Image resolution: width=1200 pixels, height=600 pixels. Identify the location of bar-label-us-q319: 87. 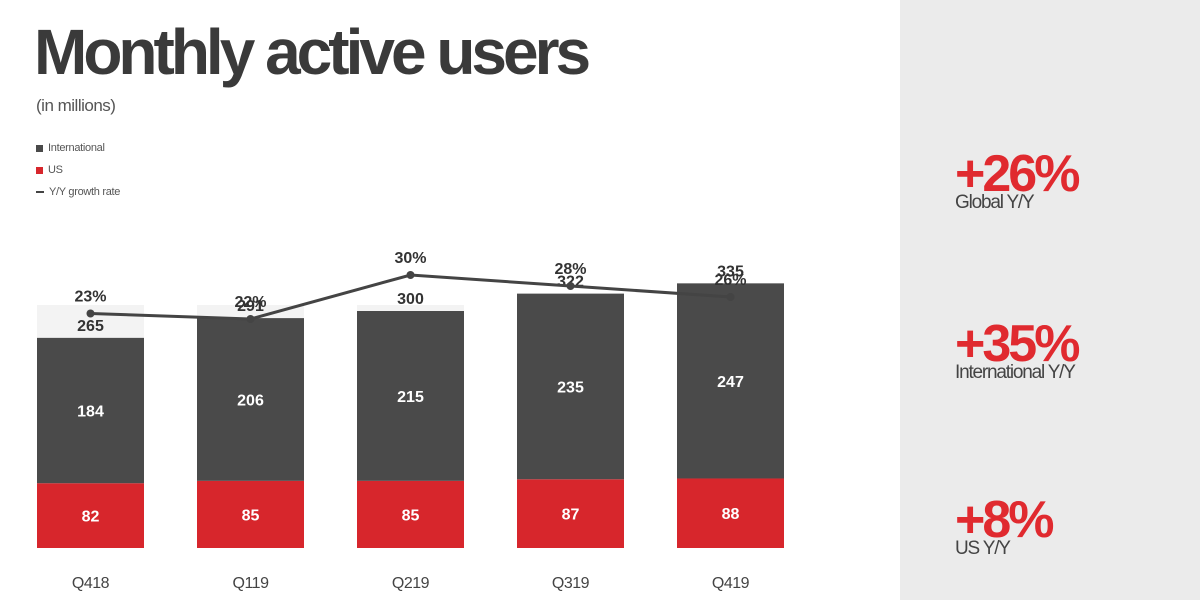
(571, 515).